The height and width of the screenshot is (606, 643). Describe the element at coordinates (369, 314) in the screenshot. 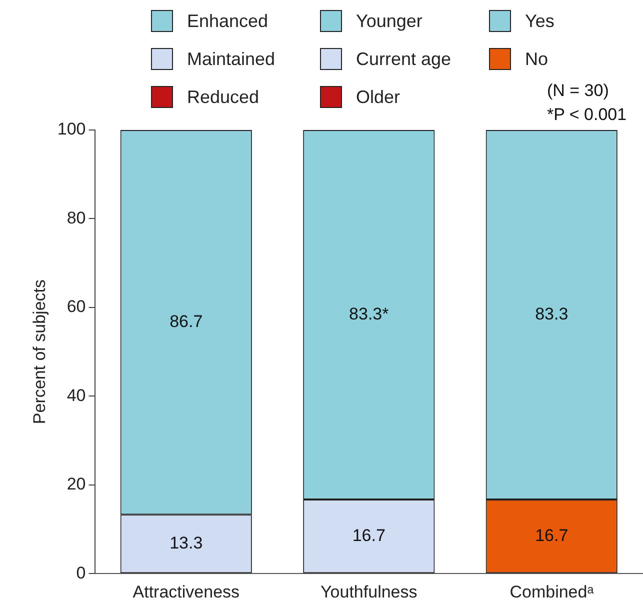

I see `data-label: 83.3*` at that location.